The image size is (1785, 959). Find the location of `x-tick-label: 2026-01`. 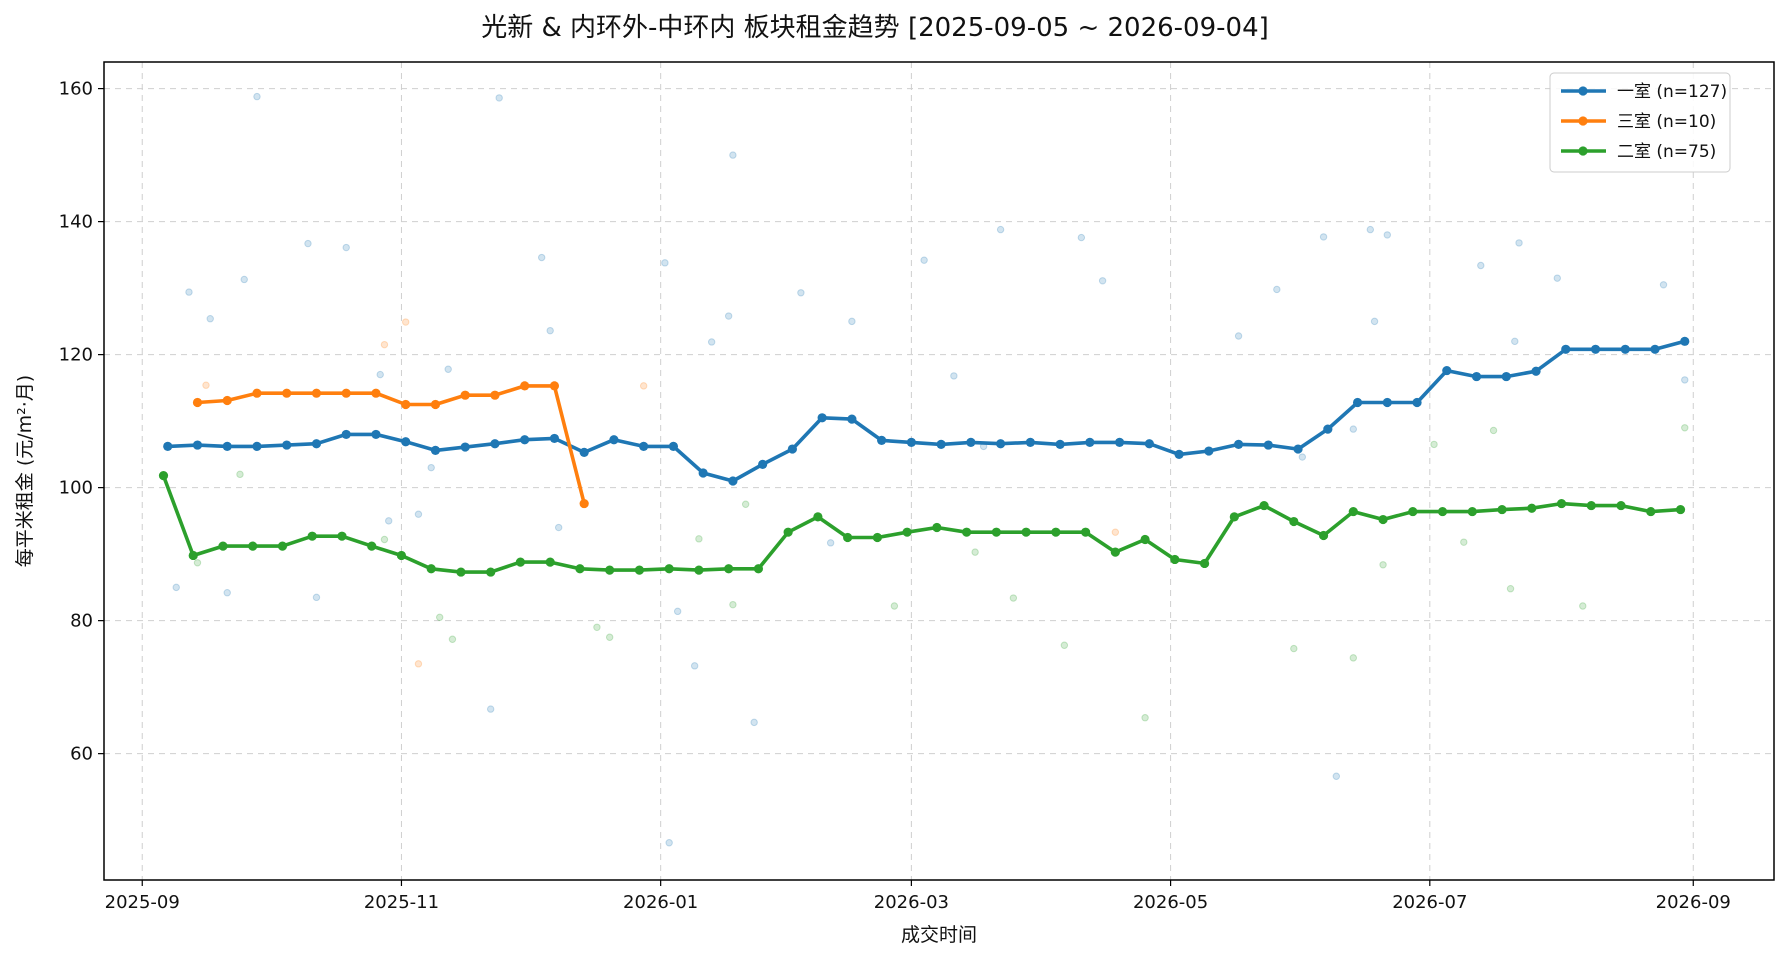

x-tick-label: 2026-01 is located at coordinates (660, 902).